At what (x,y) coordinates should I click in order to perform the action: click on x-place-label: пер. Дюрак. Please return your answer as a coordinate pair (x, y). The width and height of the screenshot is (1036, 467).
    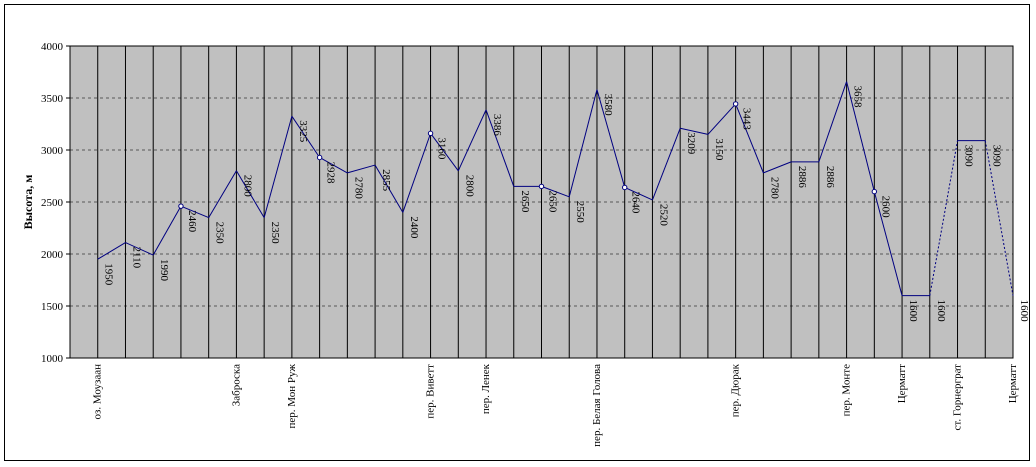
    Looking at the image, I should click on (736, 390).